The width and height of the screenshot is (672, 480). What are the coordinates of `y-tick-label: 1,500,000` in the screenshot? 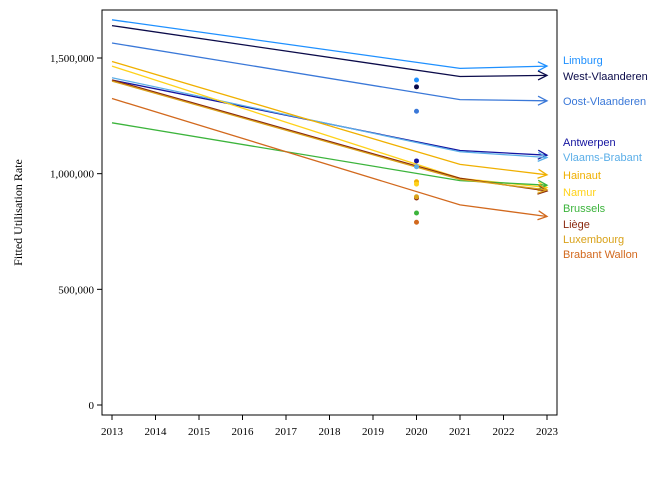 It's located at (72, 59).